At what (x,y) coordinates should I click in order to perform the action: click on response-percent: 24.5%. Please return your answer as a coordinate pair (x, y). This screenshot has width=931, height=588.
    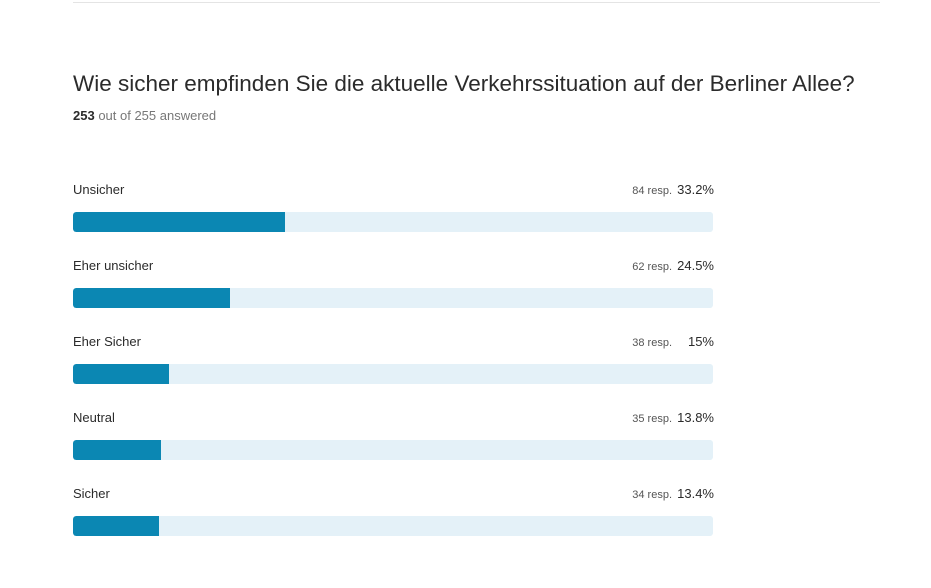
    Looking at the image, I should click on (695, 265).